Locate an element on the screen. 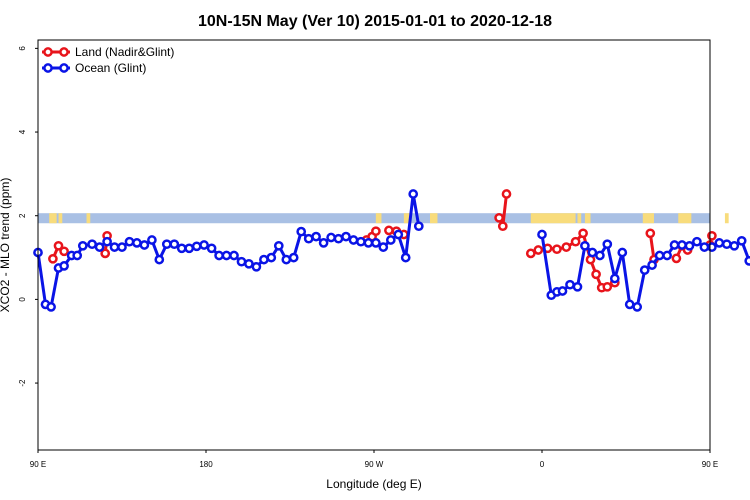 This screenshot has width=750, height=500. y-tick-label: -2 is located at coordinates (22, 383).